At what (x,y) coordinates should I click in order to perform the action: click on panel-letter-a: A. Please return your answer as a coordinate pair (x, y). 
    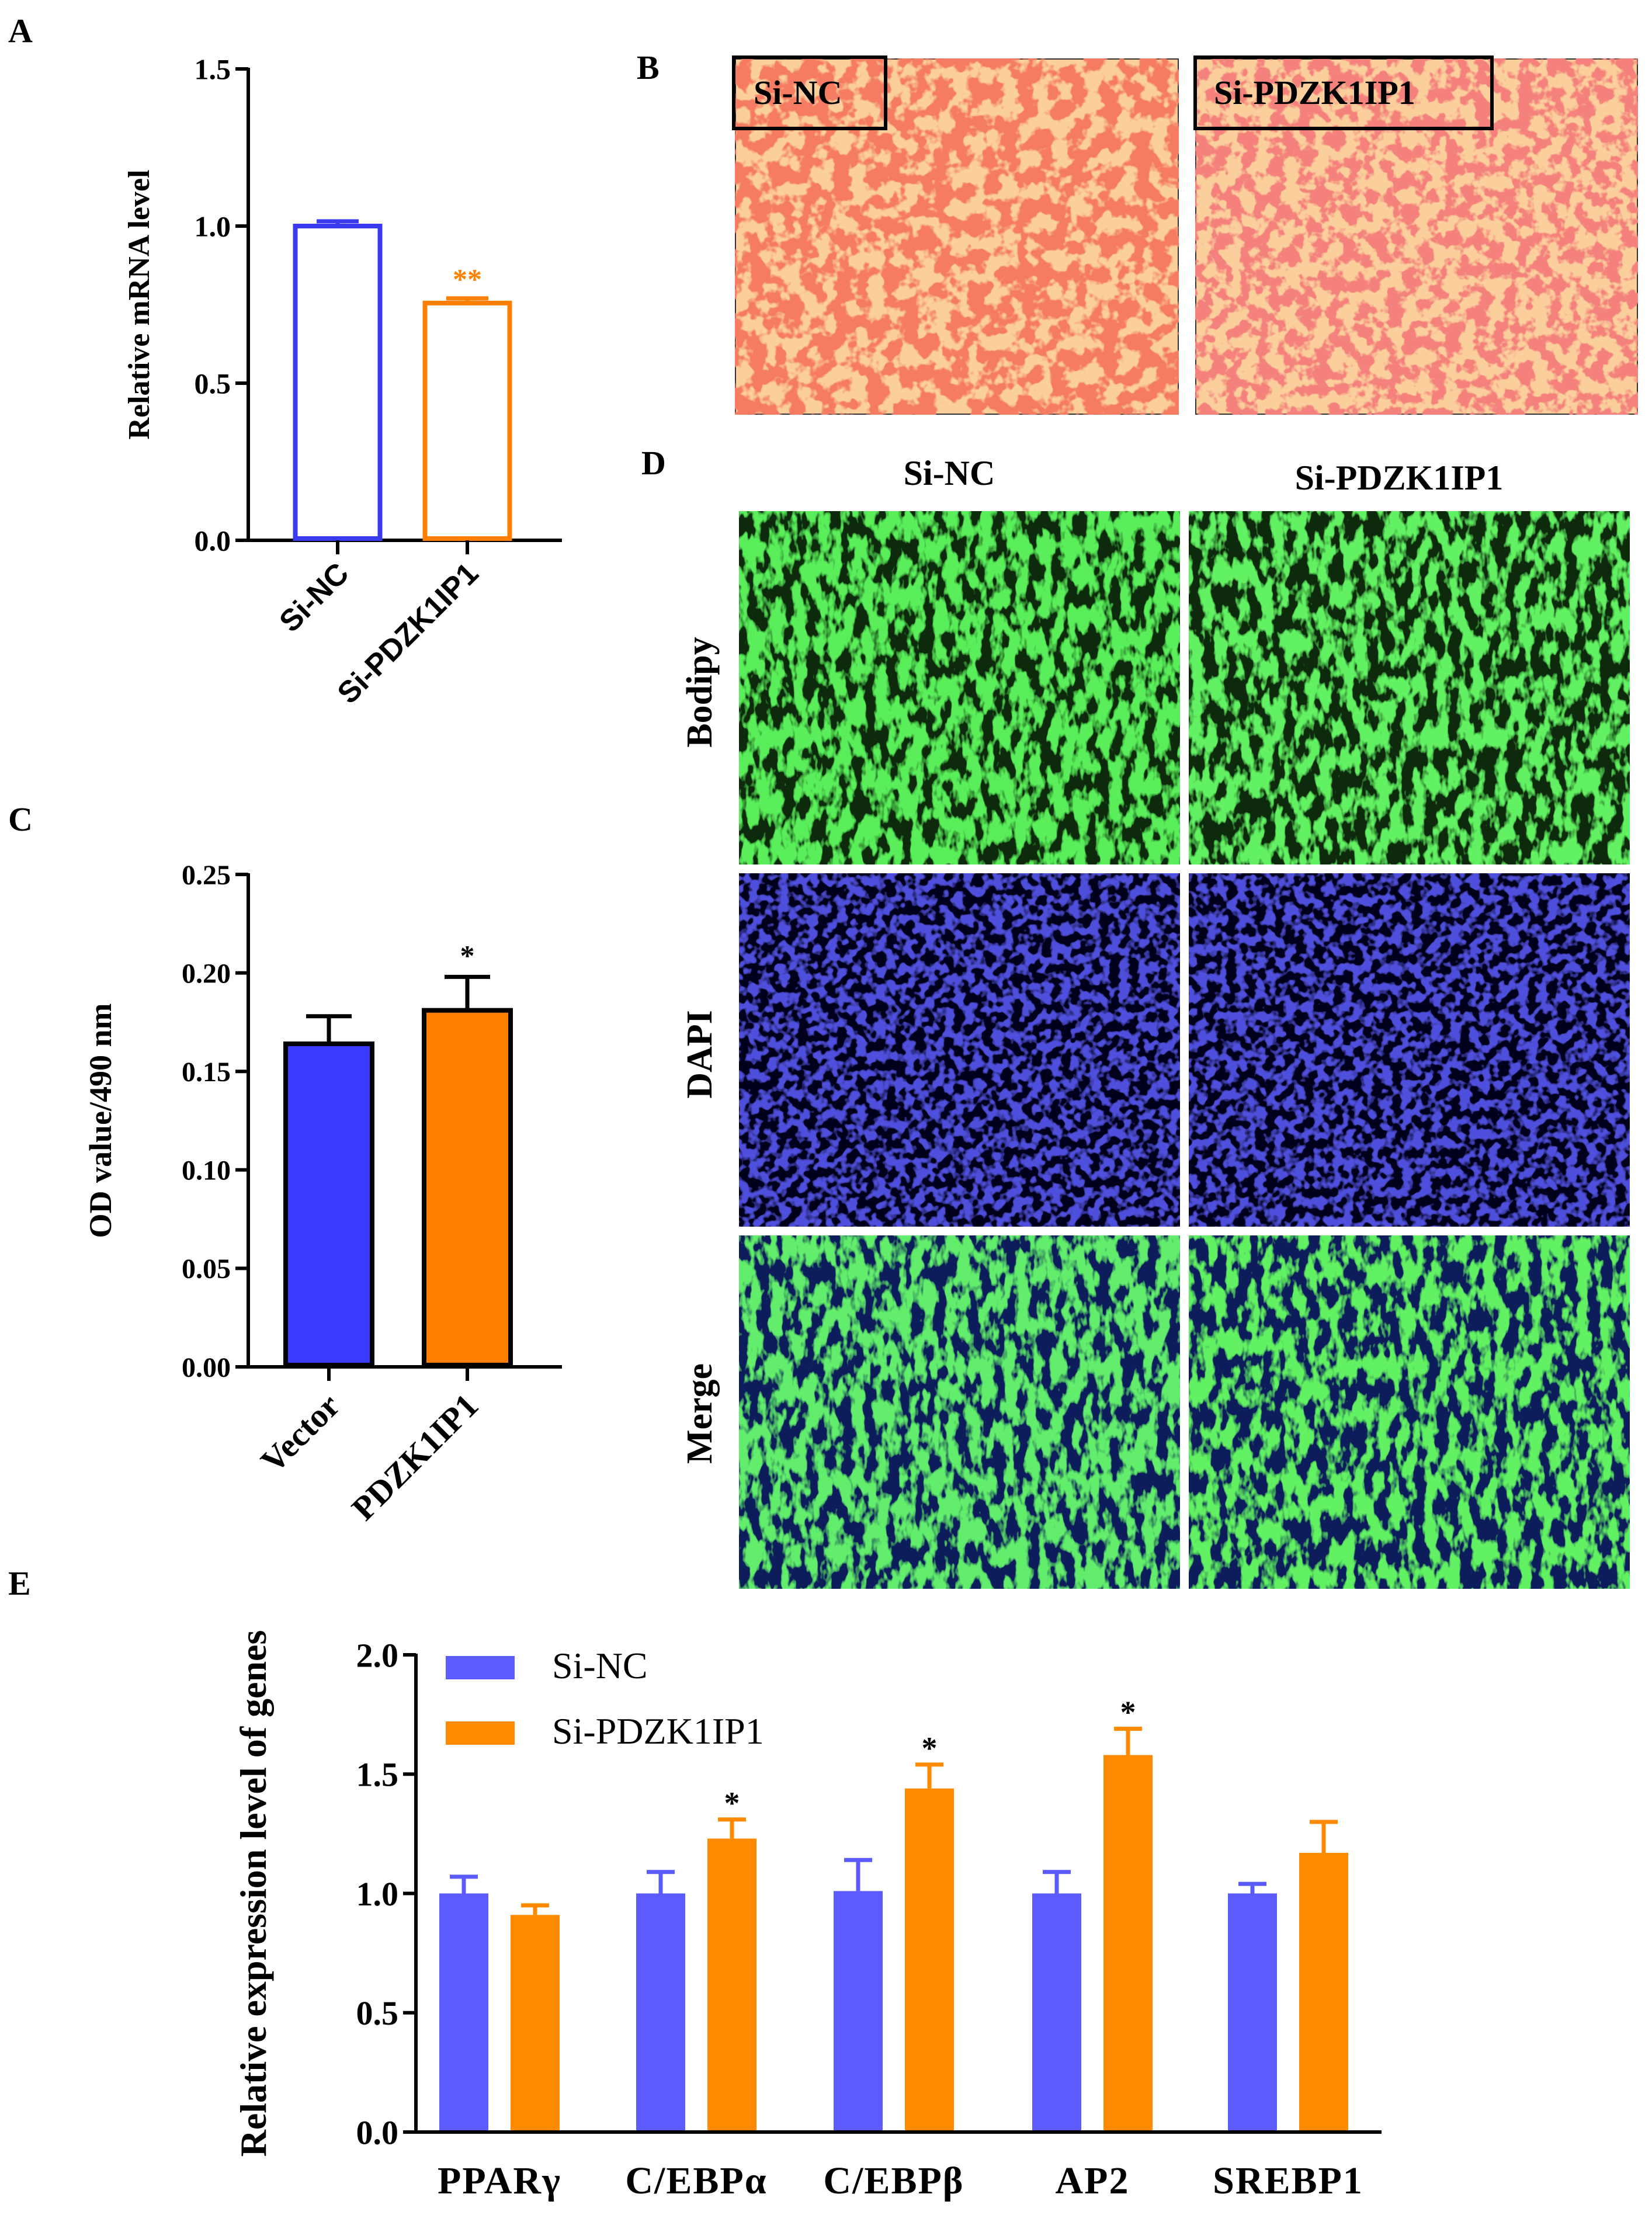
    Looking at the image, I should click on (20, 31).